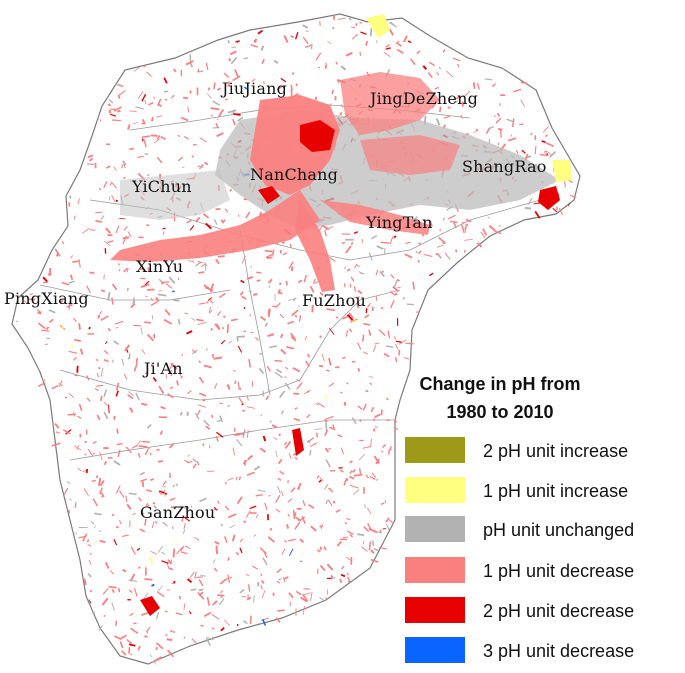 This screenshot has width=685, height=673. I want to click on legend-label-2-increase: 2 pH unit increase, so click(555, 451).